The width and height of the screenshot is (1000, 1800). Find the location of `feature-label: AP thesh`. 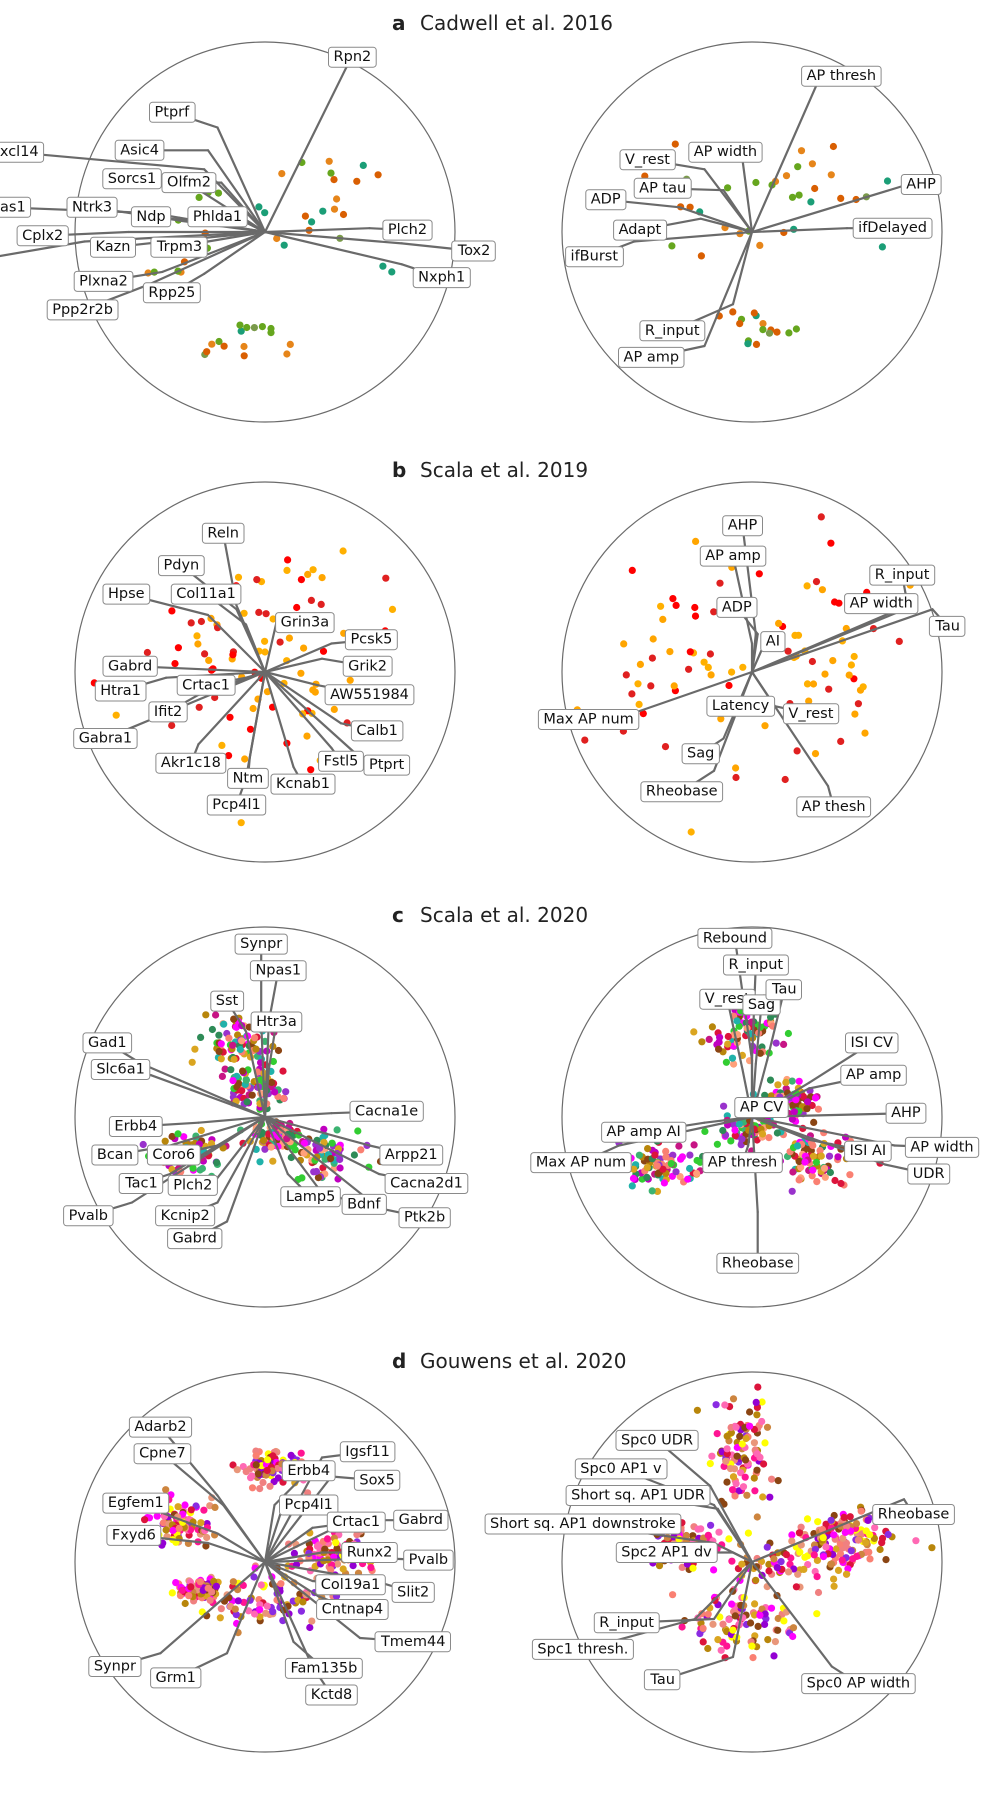

feature-label: AP thesh is located at coordinates (834, 807).